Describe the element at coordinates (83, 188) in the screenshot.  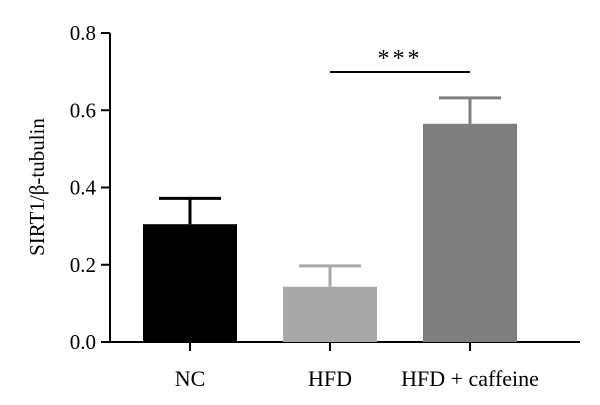
I see `y-tick-label: 0.4` at that location.